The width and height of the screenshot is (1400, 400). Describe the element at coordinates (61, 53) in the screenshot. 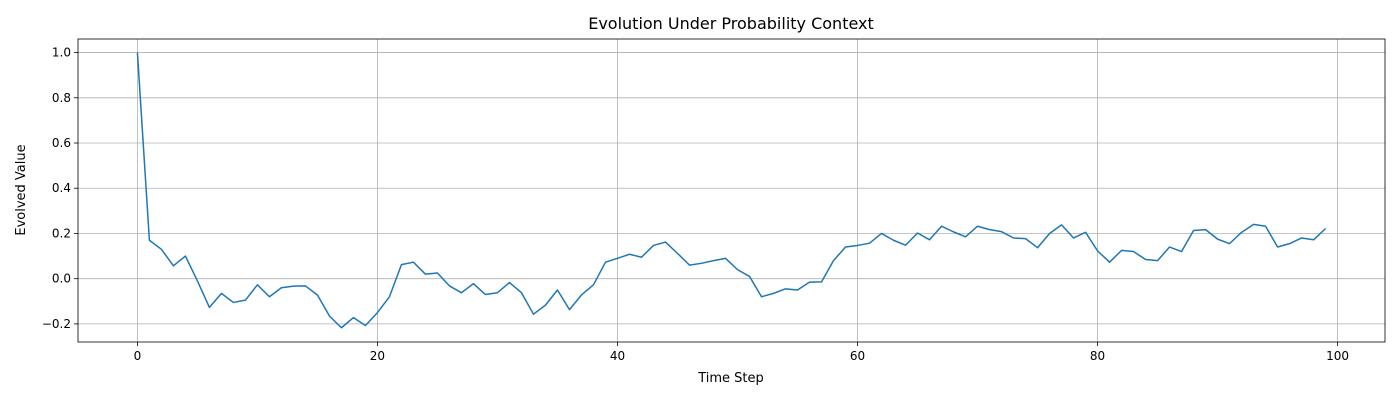

I see `y-tick-label: 1.0` at that location.